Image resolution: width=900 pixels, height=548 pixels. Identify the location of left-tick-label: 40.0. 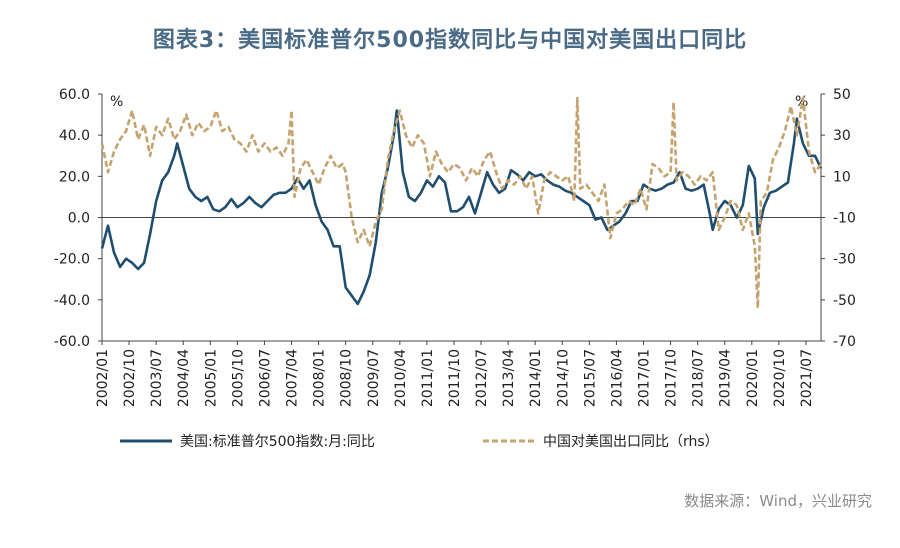
(74, 136).